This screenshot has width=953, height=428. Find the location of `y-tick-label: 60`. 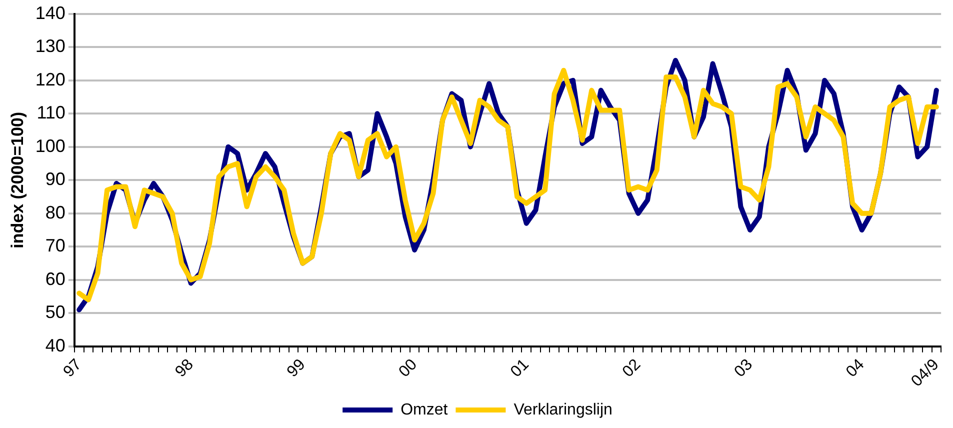

y-tick-label: 60 is located at coordinates (55, 278).